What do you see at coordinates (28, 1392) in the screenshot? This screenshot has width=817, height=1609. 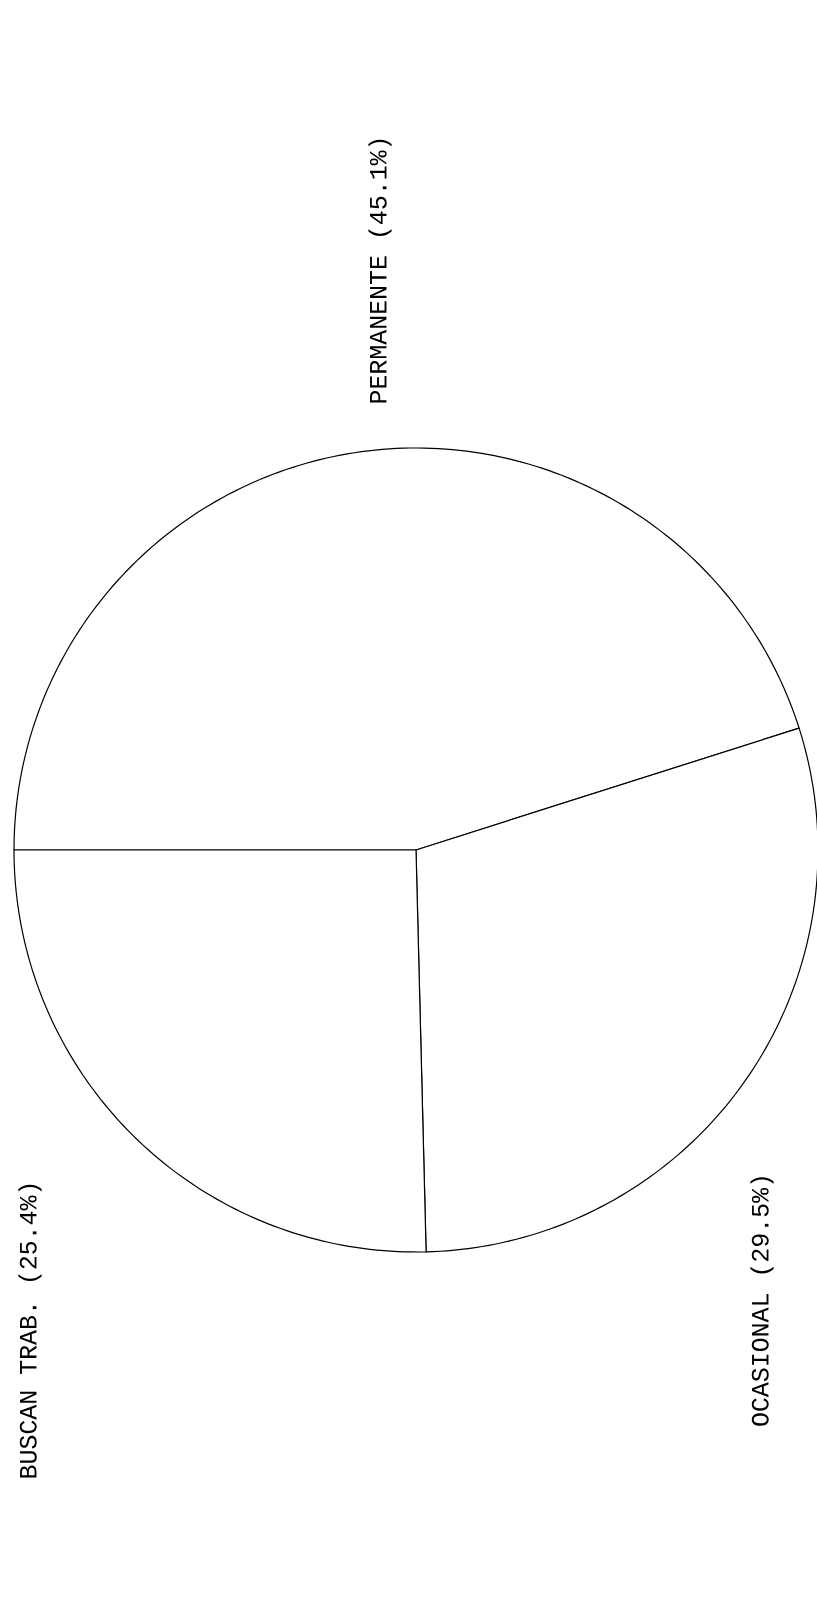 I see `slice-label: BUSCAN TRAB.` at bounding box center [28, 1392].